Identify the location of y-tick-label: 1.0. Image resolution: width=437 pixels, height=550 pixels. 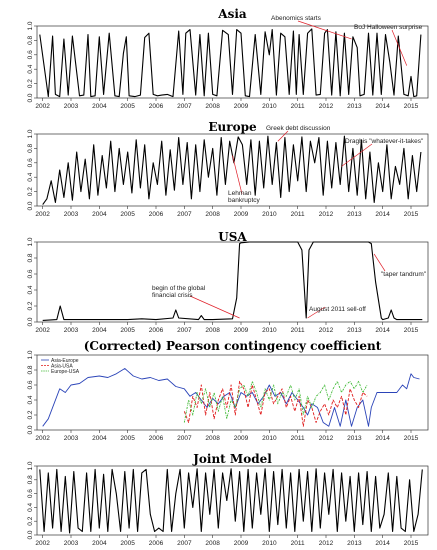
(30, 133).